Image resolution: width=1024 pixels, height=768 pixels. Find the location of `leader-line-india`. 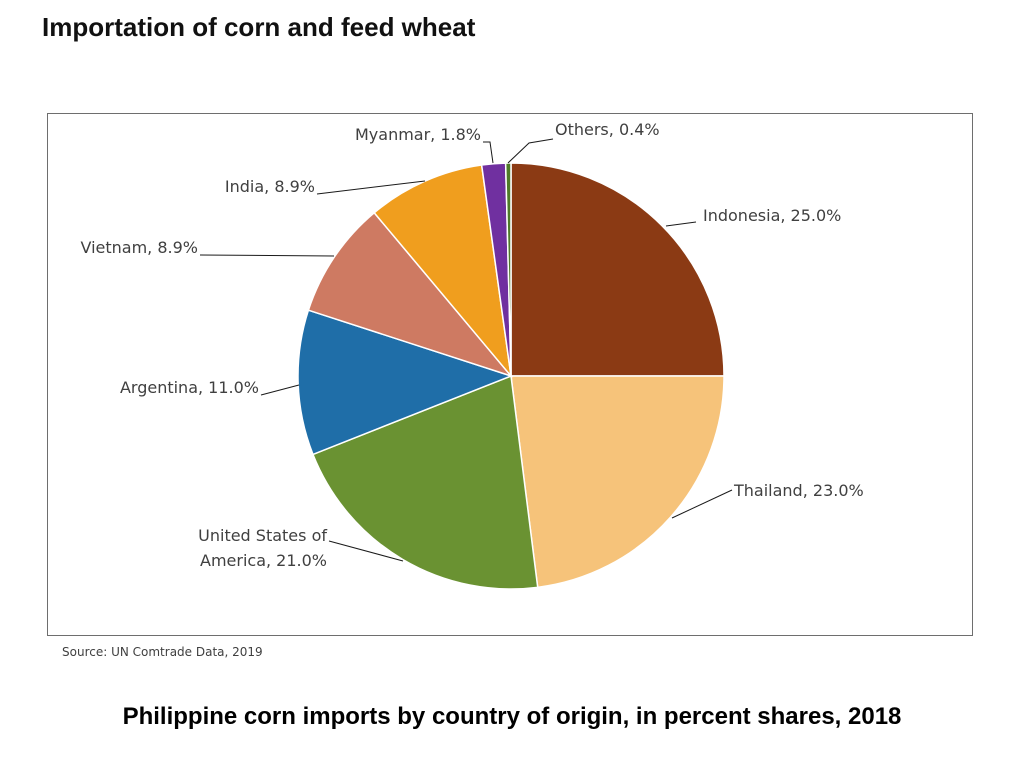

leader-line-india is located at coordinates (371, 187).